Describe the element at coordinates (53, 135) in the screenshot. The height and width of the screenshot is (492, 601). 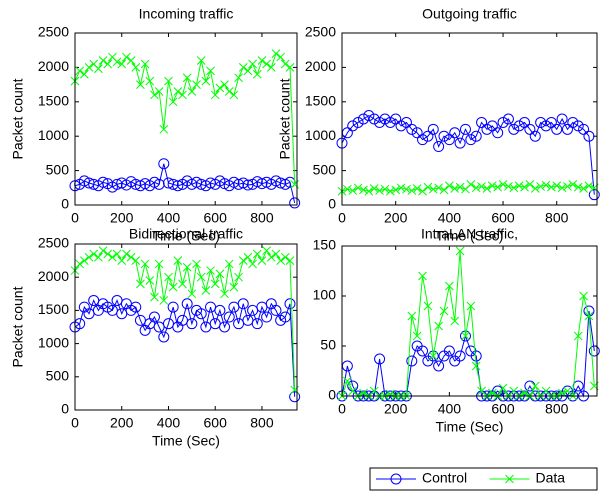
I see `y-tick-label: 1000` at that location.